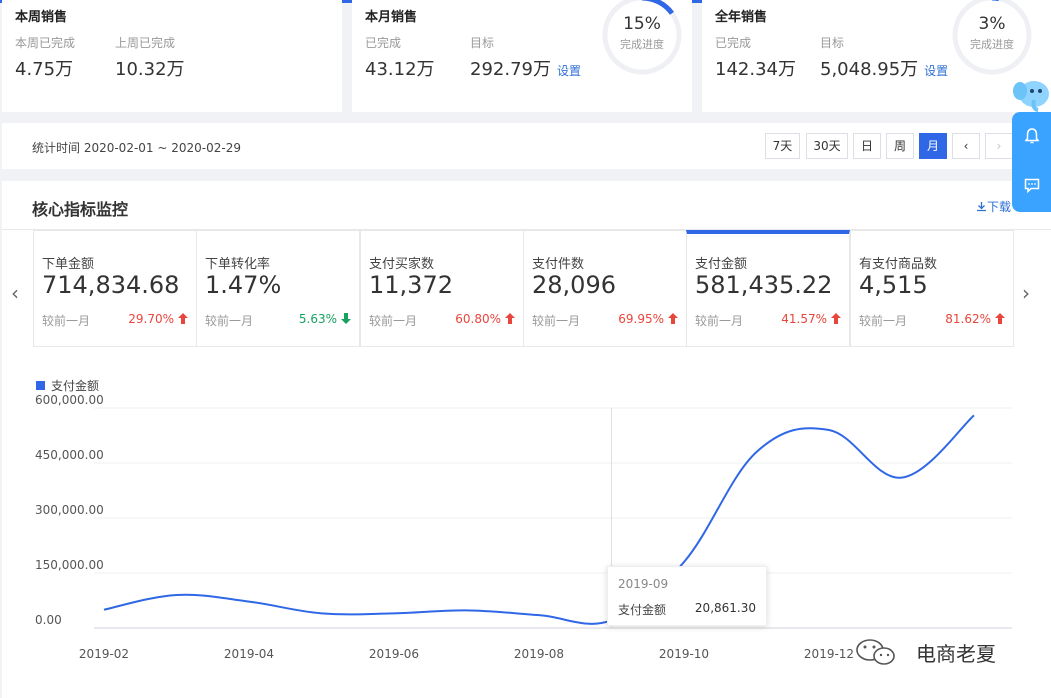 This screenshot has height=698, width=1051. I want to click on month-target-label: 目标, so click(482, 43).